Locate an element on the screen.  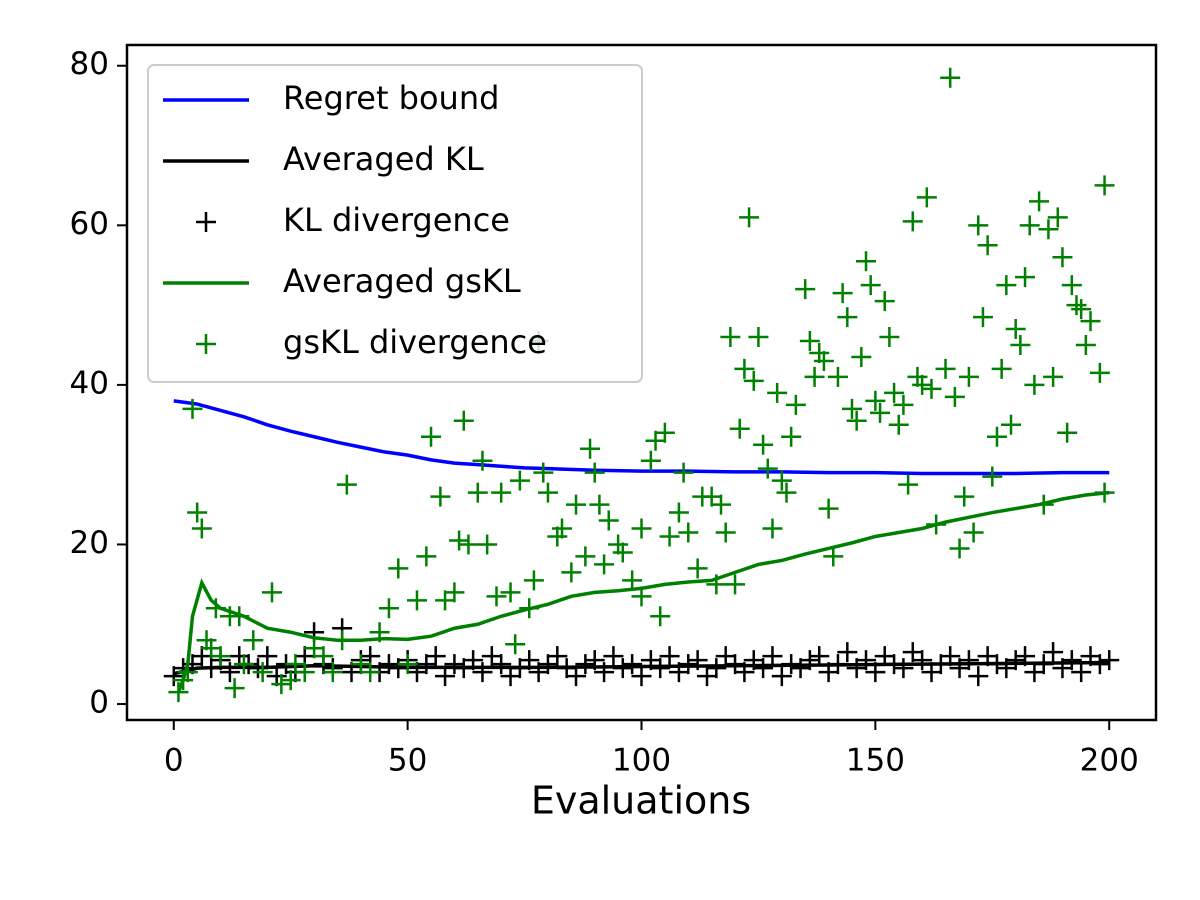
legend-label: Regret bound is located at coordinates (391, 98).